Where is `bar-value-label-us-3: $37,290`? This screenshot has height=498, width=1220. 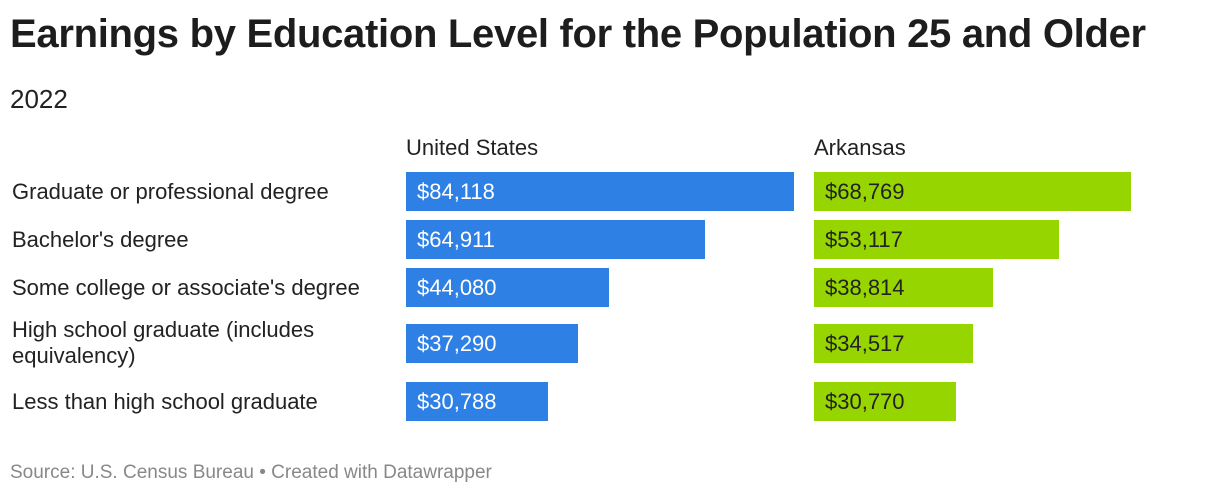
bar-value-label-us-3: $37,290 is located at coordinates (457, 343).